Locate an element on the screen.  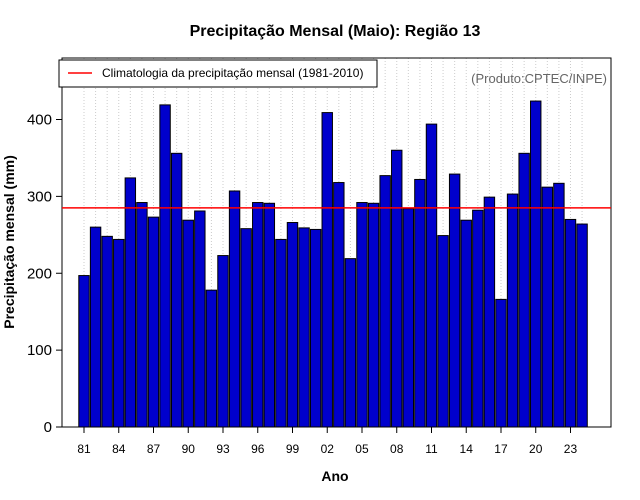
x-tick-label: 02 is located at coordinates (328, 449).